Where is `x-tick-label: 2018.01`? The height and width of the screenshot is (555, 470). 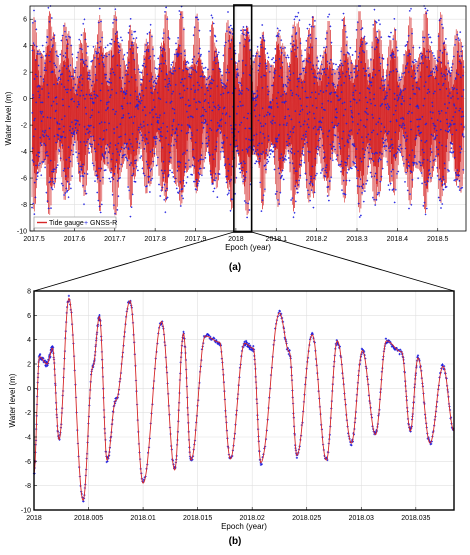 x-tick-label: 2018.01 is located at coordinates (142, 518).